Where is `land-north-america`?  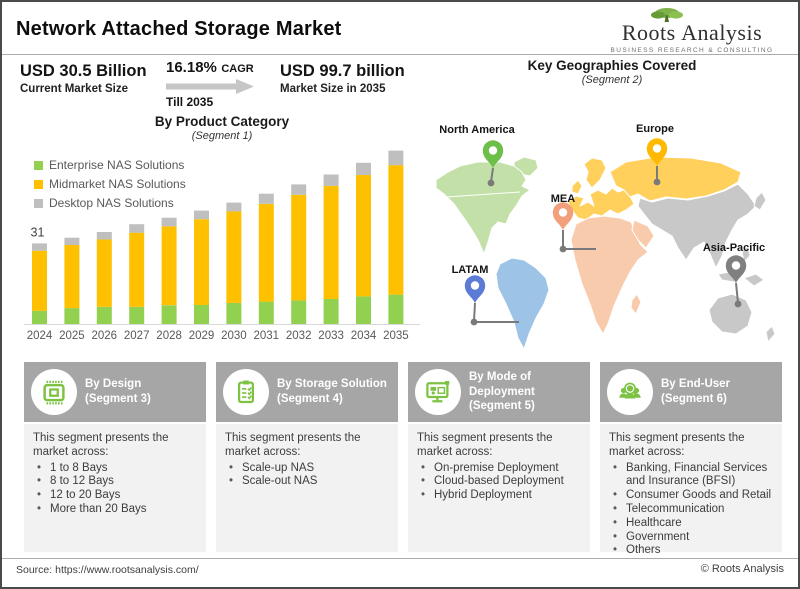
land-north-america is located at coordinates (483, 208).